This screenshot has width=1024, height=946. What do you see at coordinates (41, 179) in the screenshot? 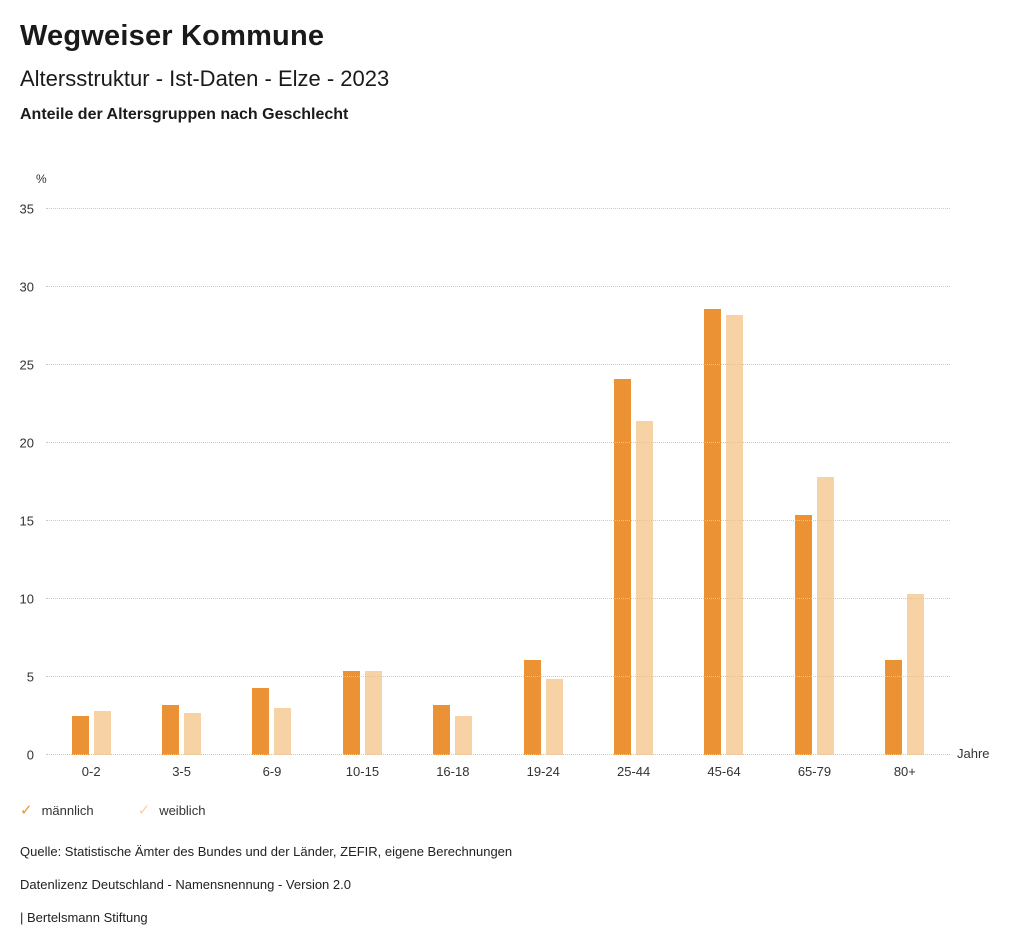
I see `y-axis-unit-label: %` at bounding box center [41, 179].